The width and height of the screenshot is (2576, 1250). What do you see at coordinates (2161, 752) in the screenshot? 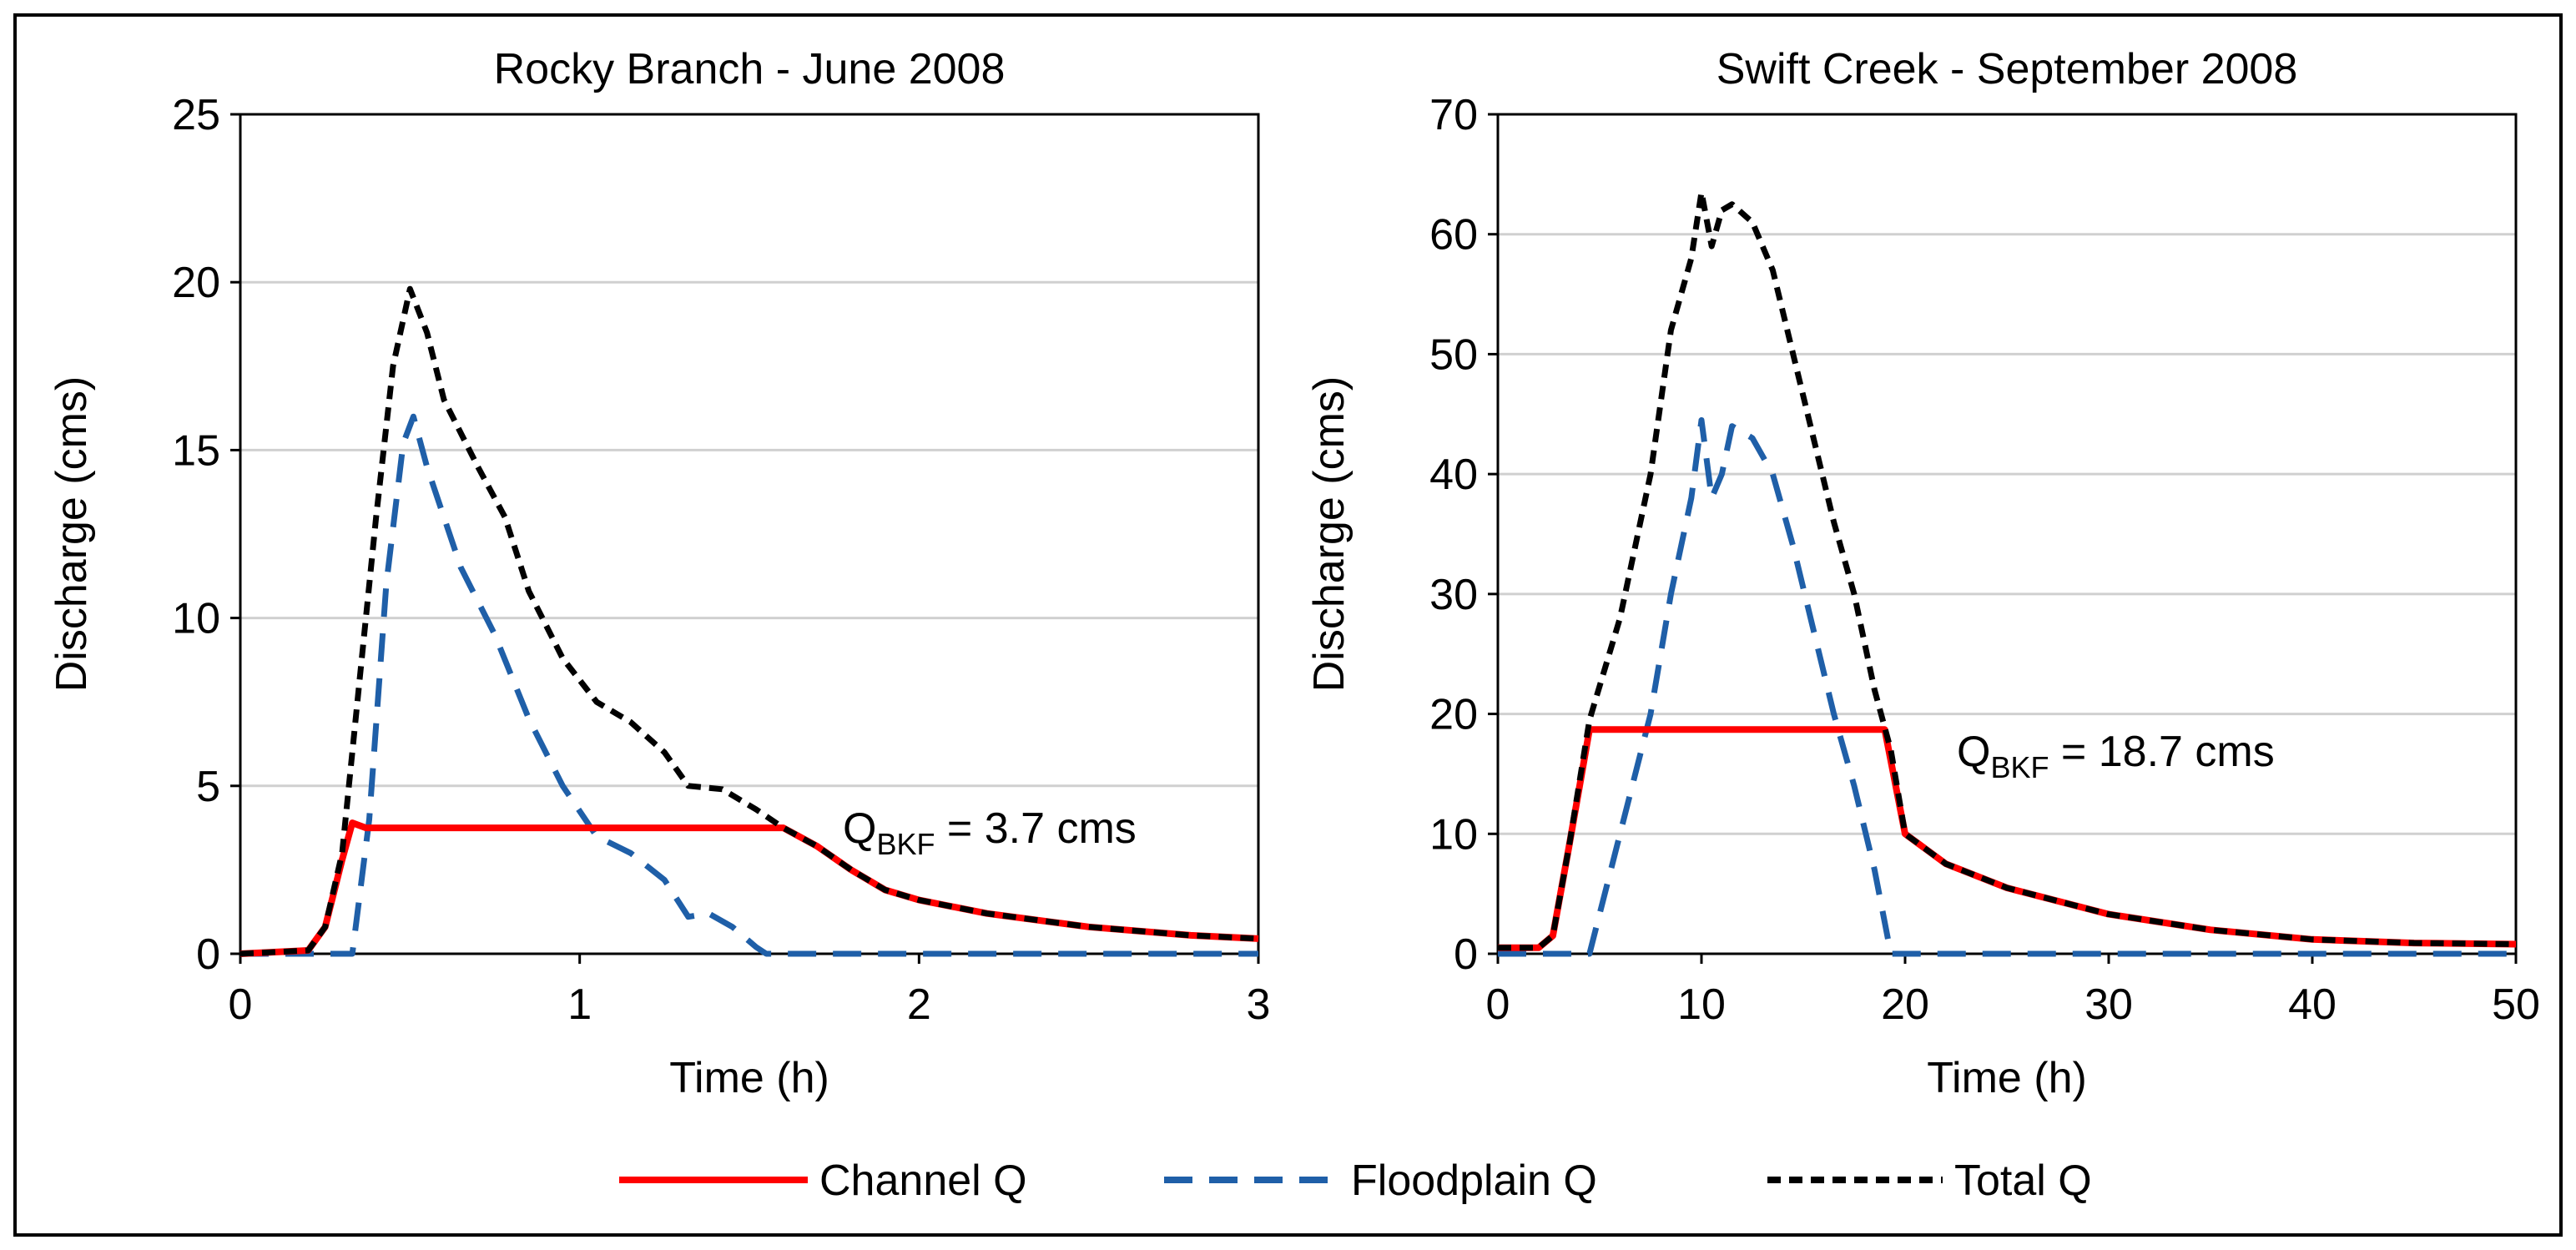
I see `qbkf-value: = 18.7 cms` at bounding box center [2161, 752].